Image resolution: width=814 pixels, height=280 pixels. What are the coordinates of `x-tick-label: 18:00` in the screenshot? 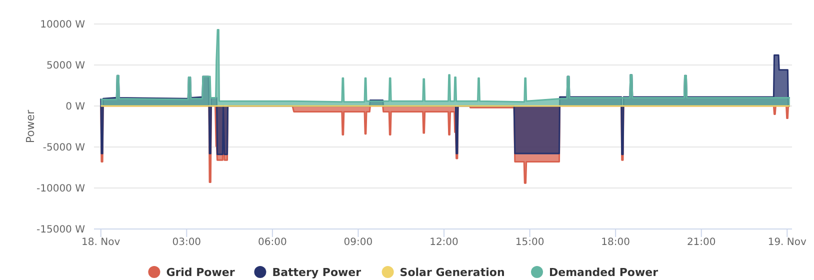 It's located at (615, 242).